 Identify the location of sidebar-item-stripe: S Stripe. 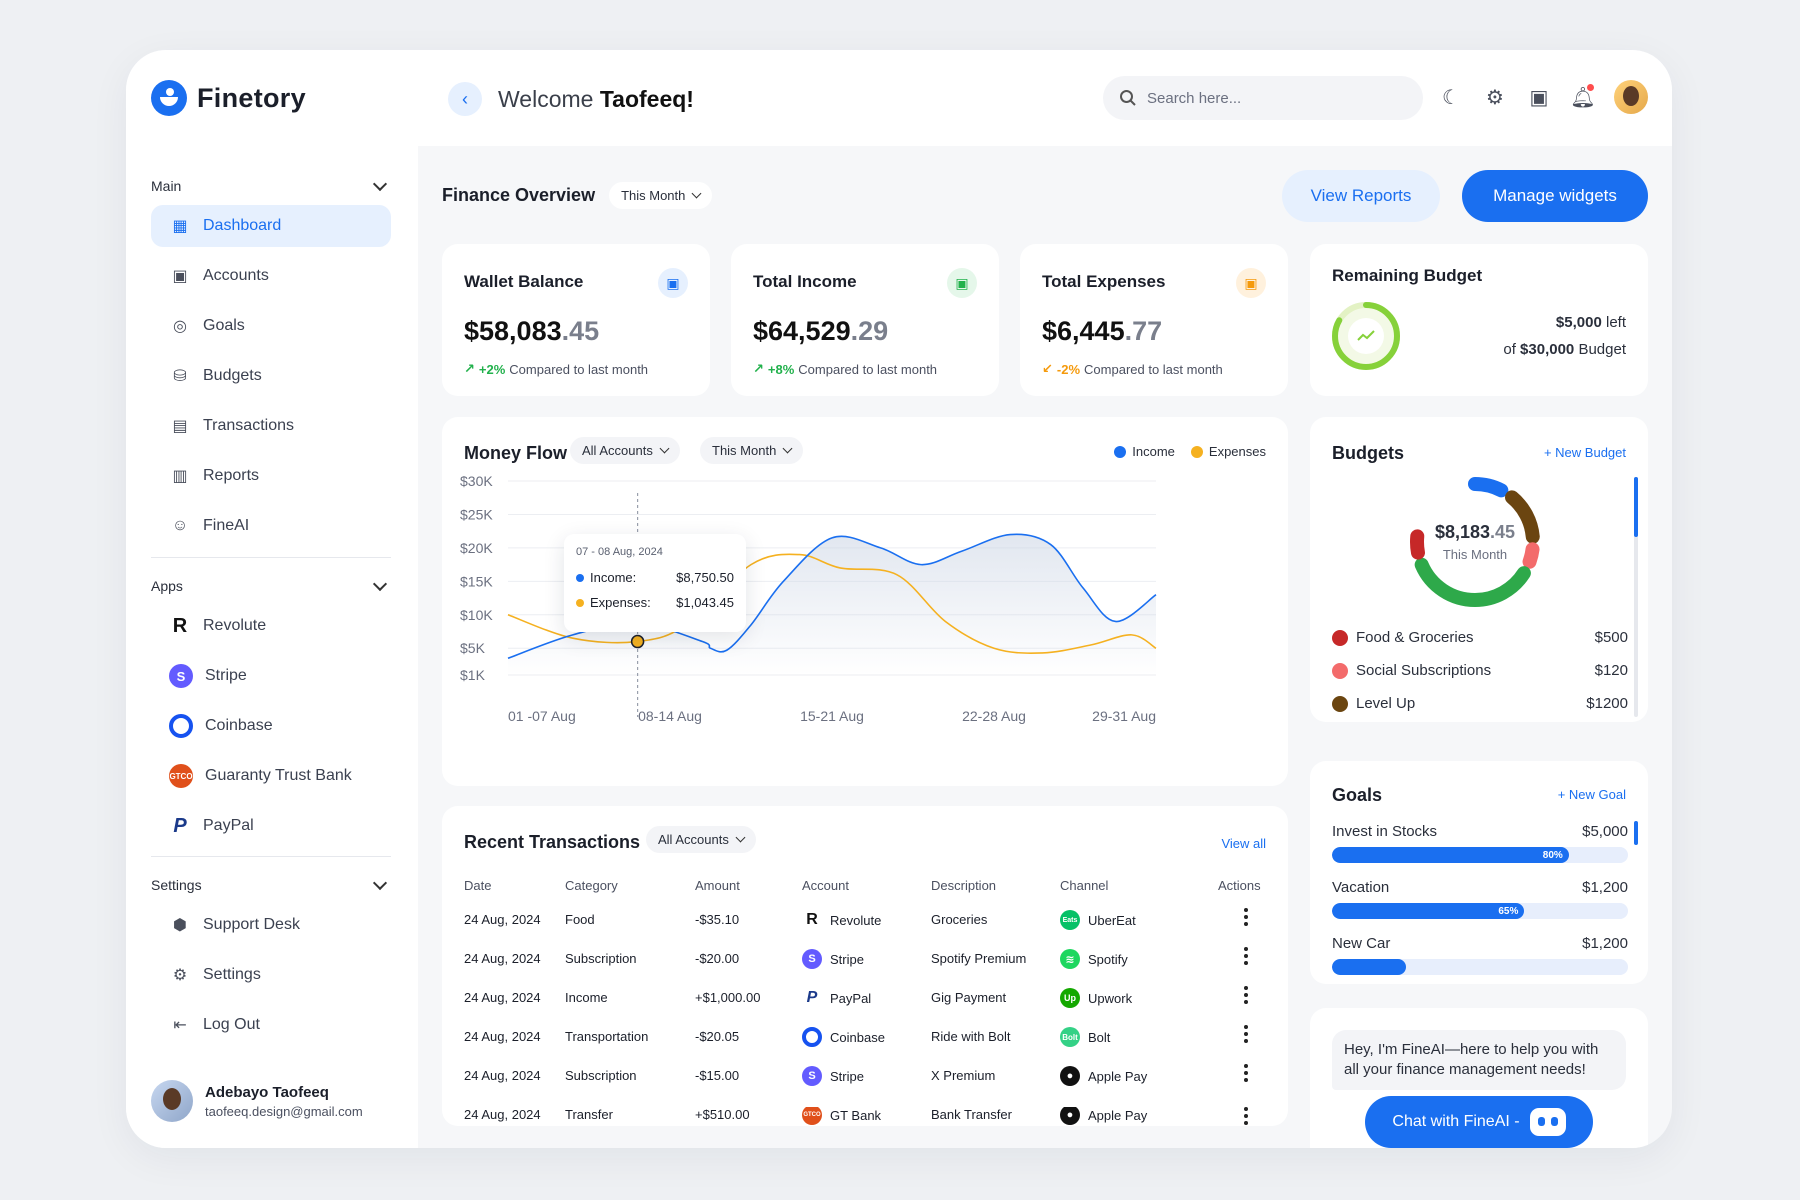
(271, 676).